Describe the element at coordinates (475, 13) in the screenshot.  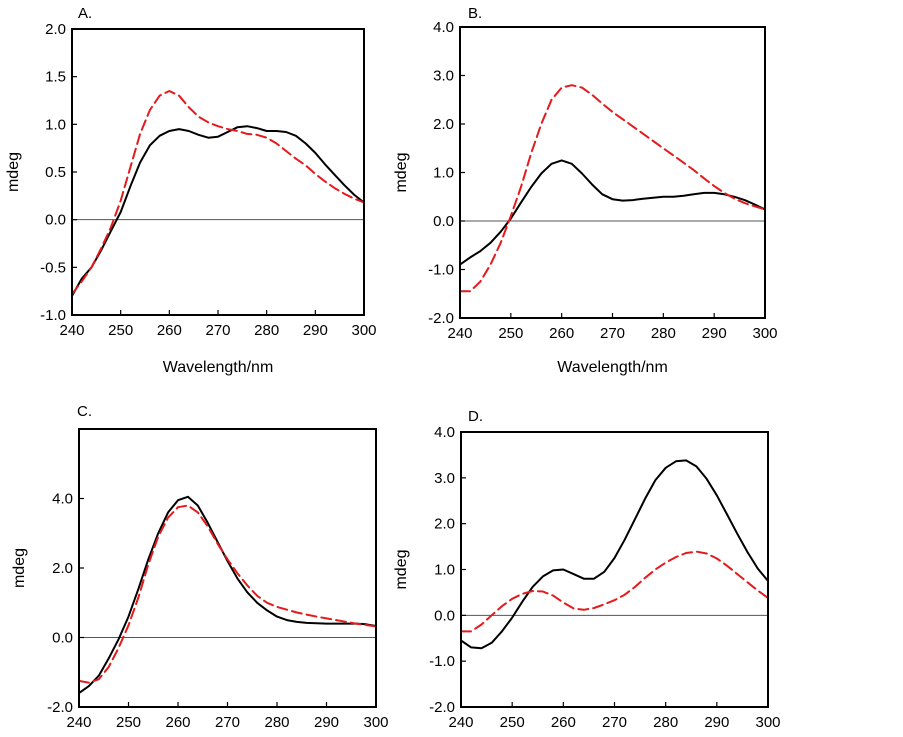
I see `panel-label: B.` at that location.